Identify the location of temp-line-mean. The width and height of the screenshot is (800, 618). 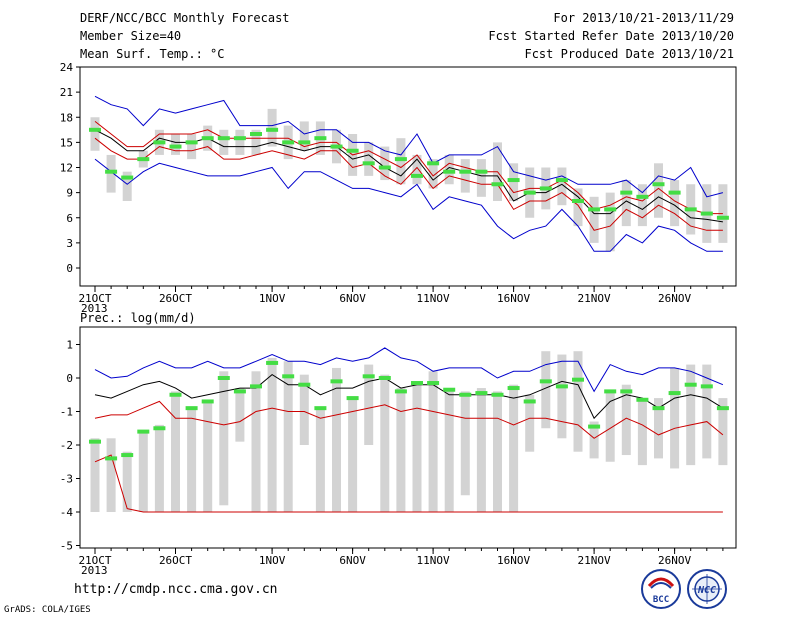
(408, 176).